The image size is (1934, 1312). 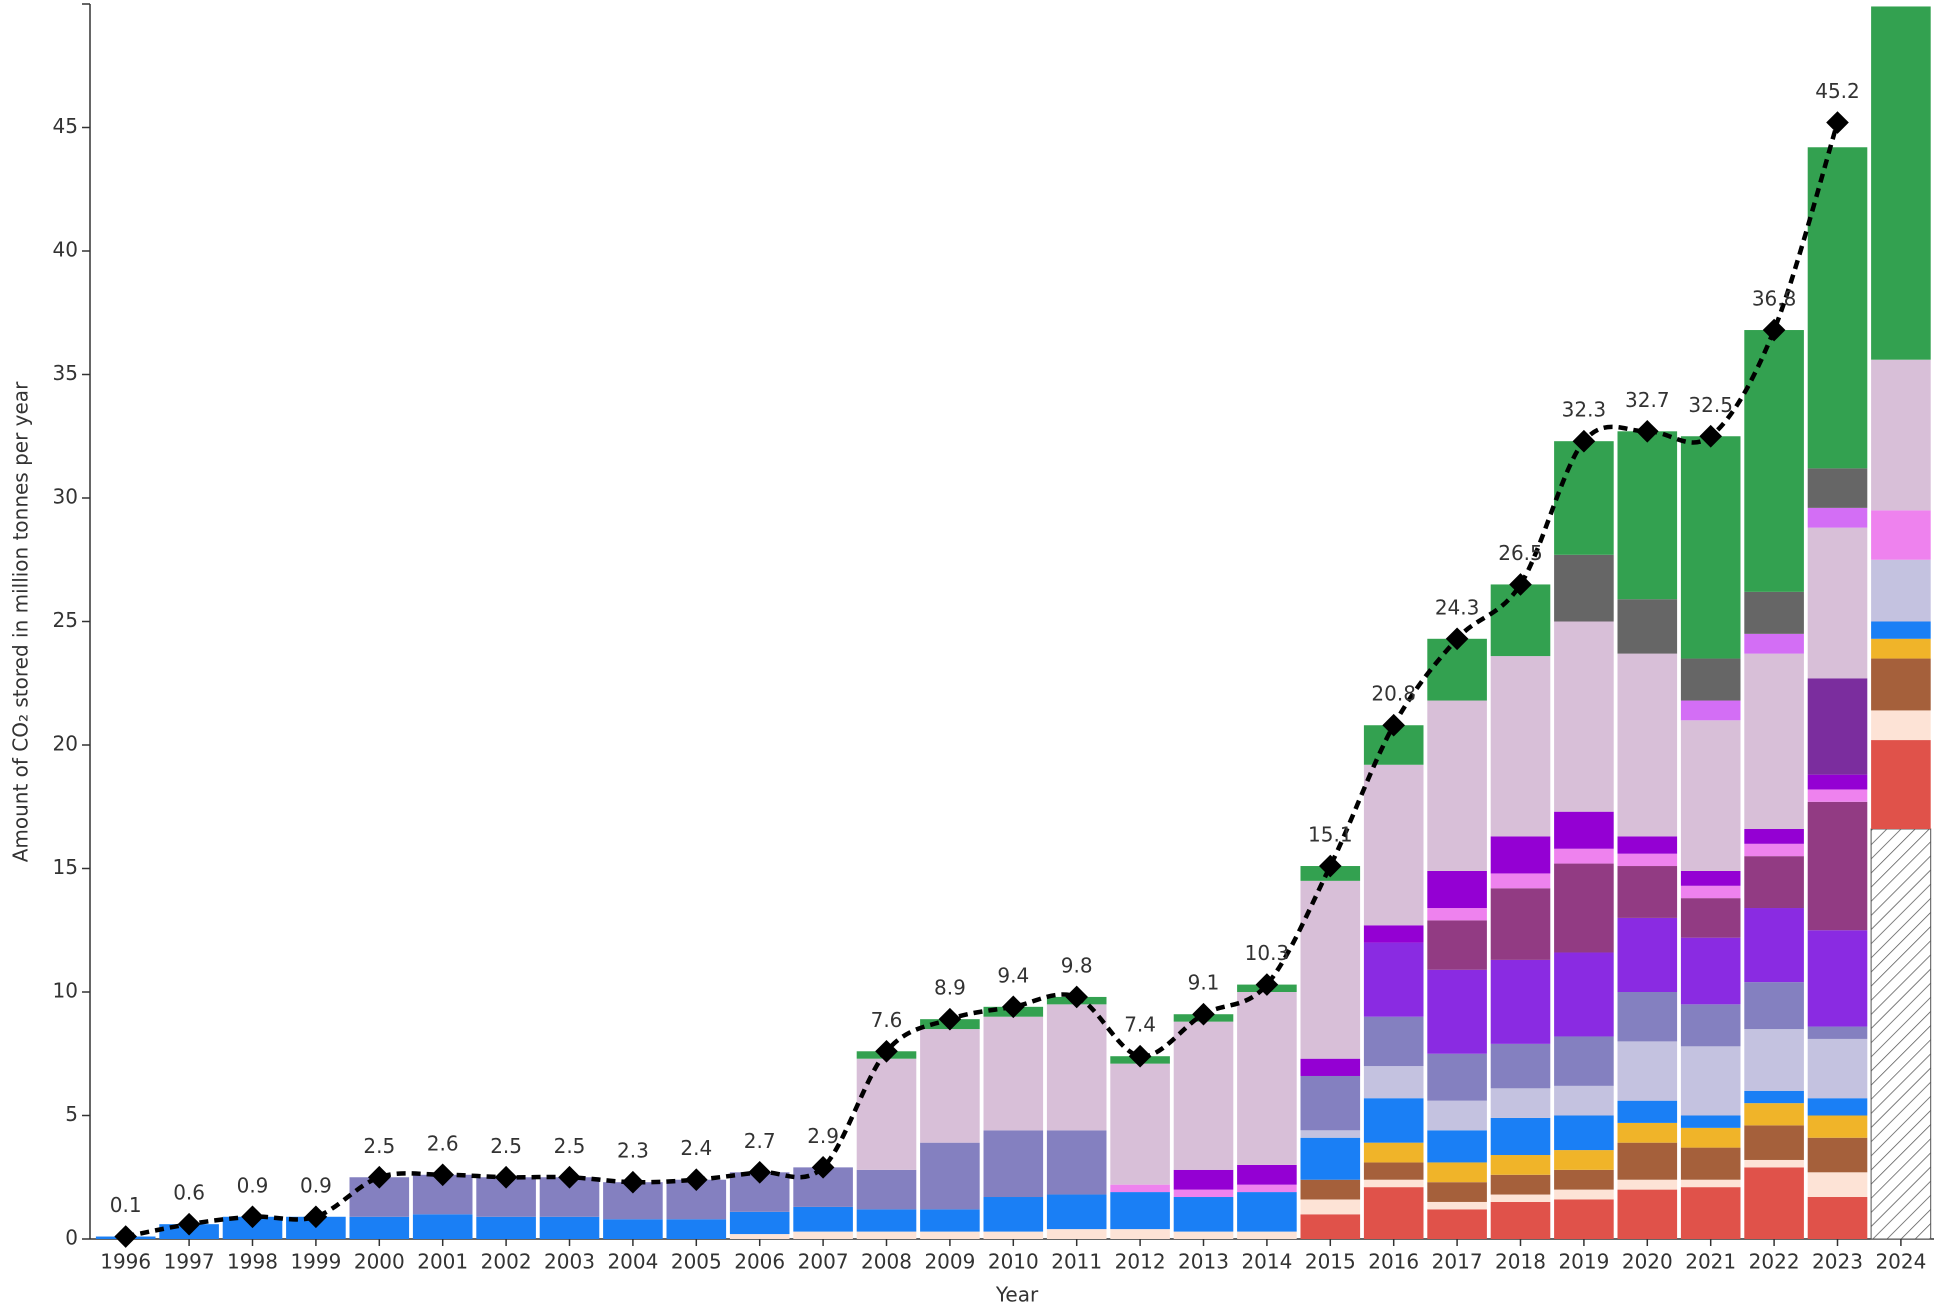 What do you see at coordinates (71, 1114) in the screenshot?
I see `y-tick-label: 5` at bounding box center [71, 1114].